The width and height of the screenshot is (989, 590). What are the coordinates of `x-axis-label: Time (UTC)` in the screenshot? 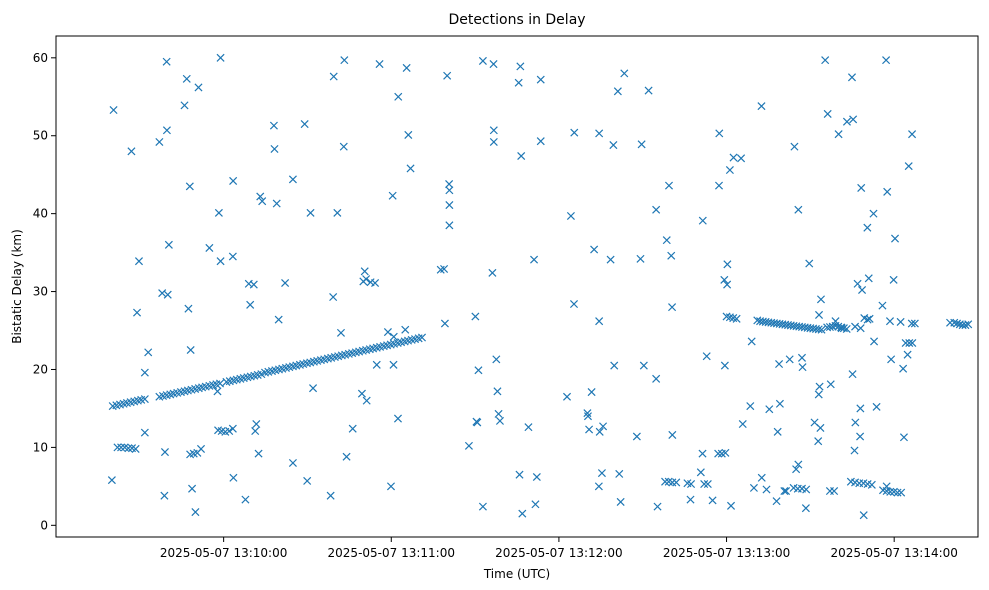 It's located at (516, 574).